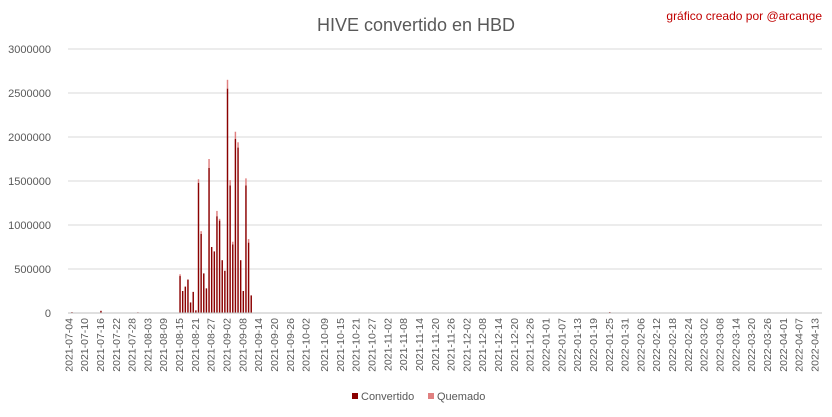  What do you see at coordinates (357, 345) in the screenshot?
I see `x-tick-label: 2021-10-21` at bounding box center [357, 345].